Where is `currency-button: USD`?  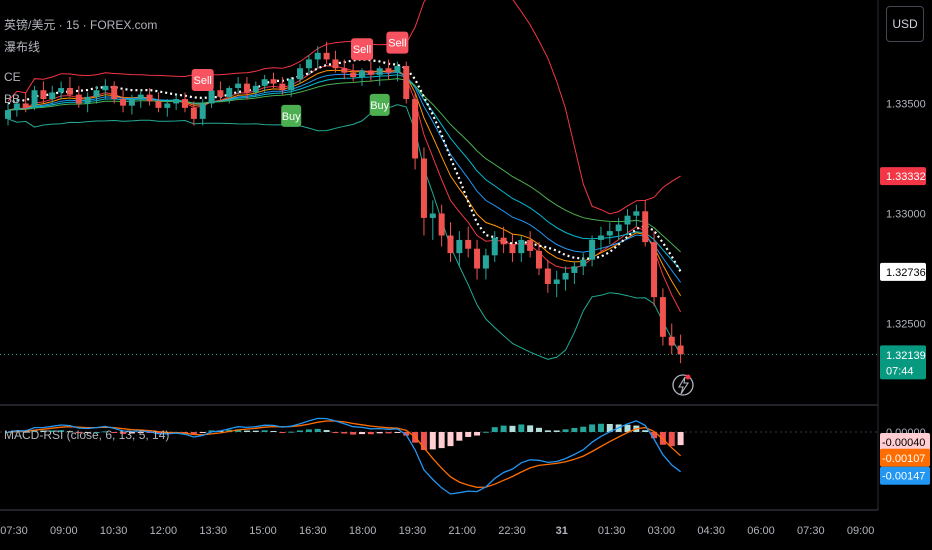 currency-button: USD is located at coordinates (905, 24).